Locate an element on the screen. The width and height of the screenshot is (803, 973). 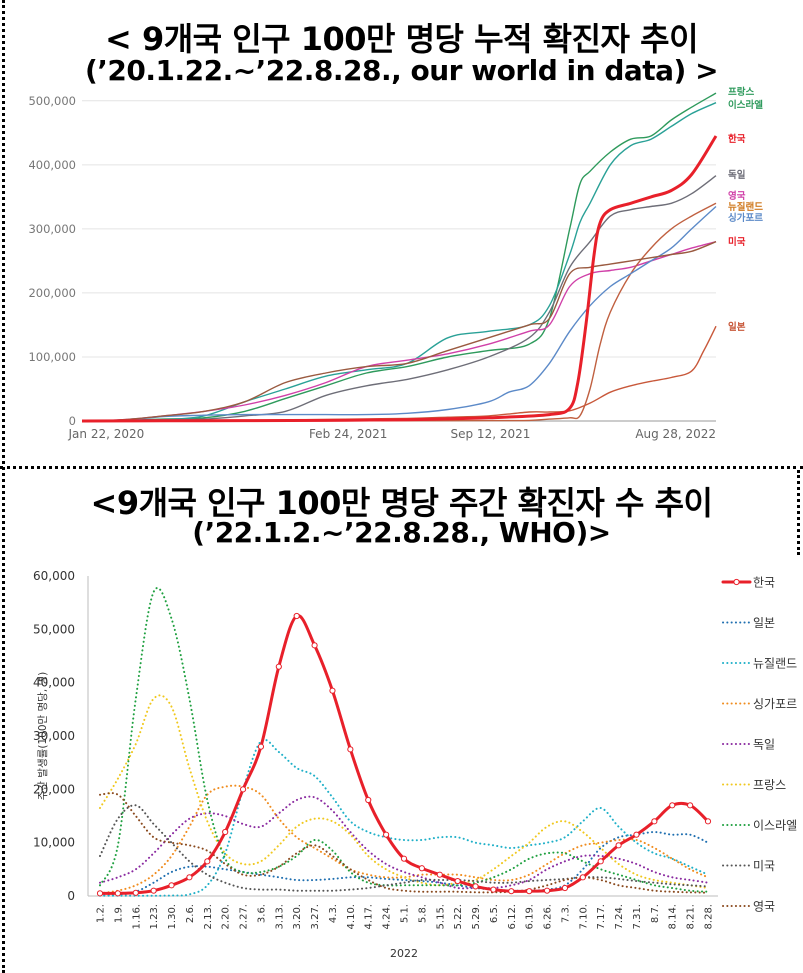
chart2-x-tick-label: 7.3. is located at coordinates (565, 913).